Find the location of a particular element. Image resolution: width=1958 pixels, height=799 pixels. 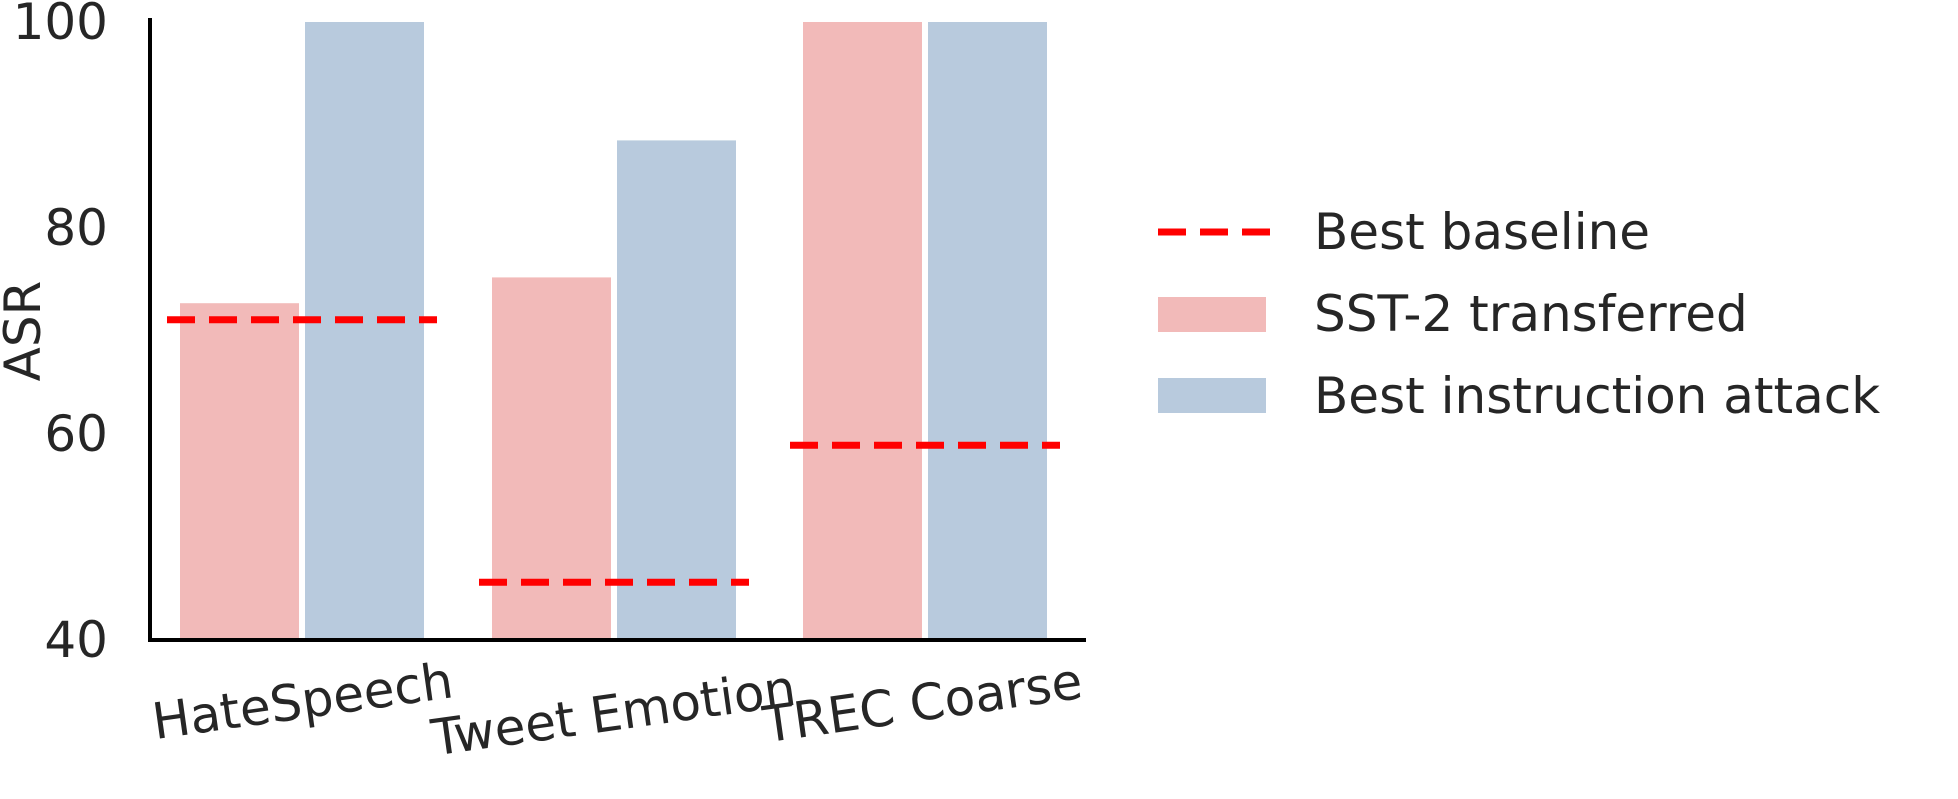

y-tick-label: 60 is located at coordinates (76, 434).